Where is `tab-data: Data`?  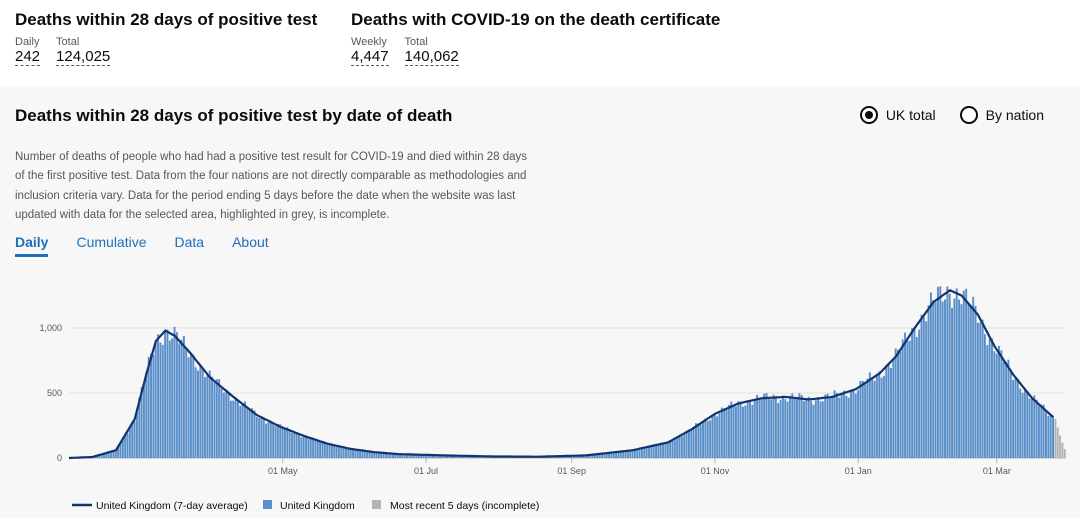 tab-data: Data is located at coordinates (189, 242).